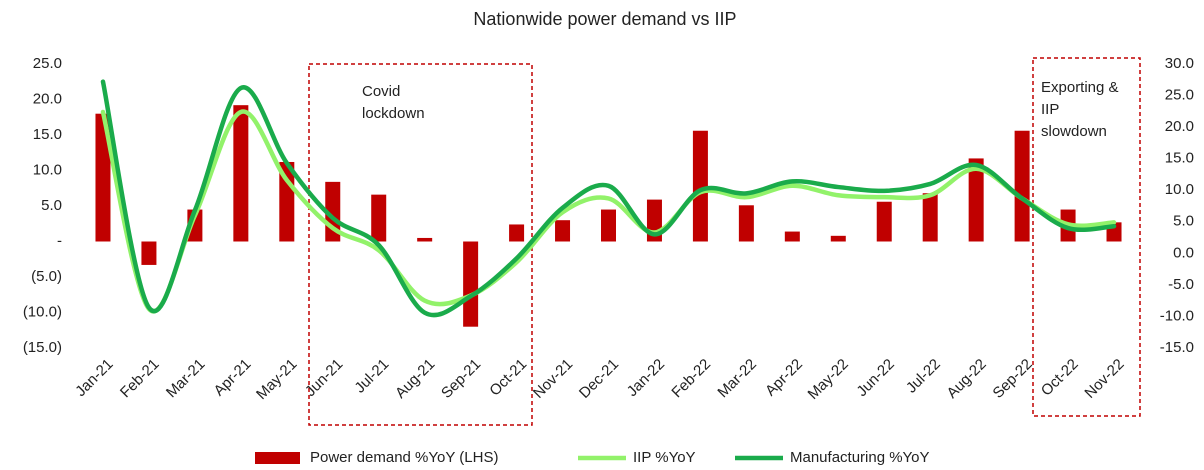 Image resolution: width=1204 pixels, height=470 pixels. I want to click on legend-label: IIP %YoY, so click(664, 457).